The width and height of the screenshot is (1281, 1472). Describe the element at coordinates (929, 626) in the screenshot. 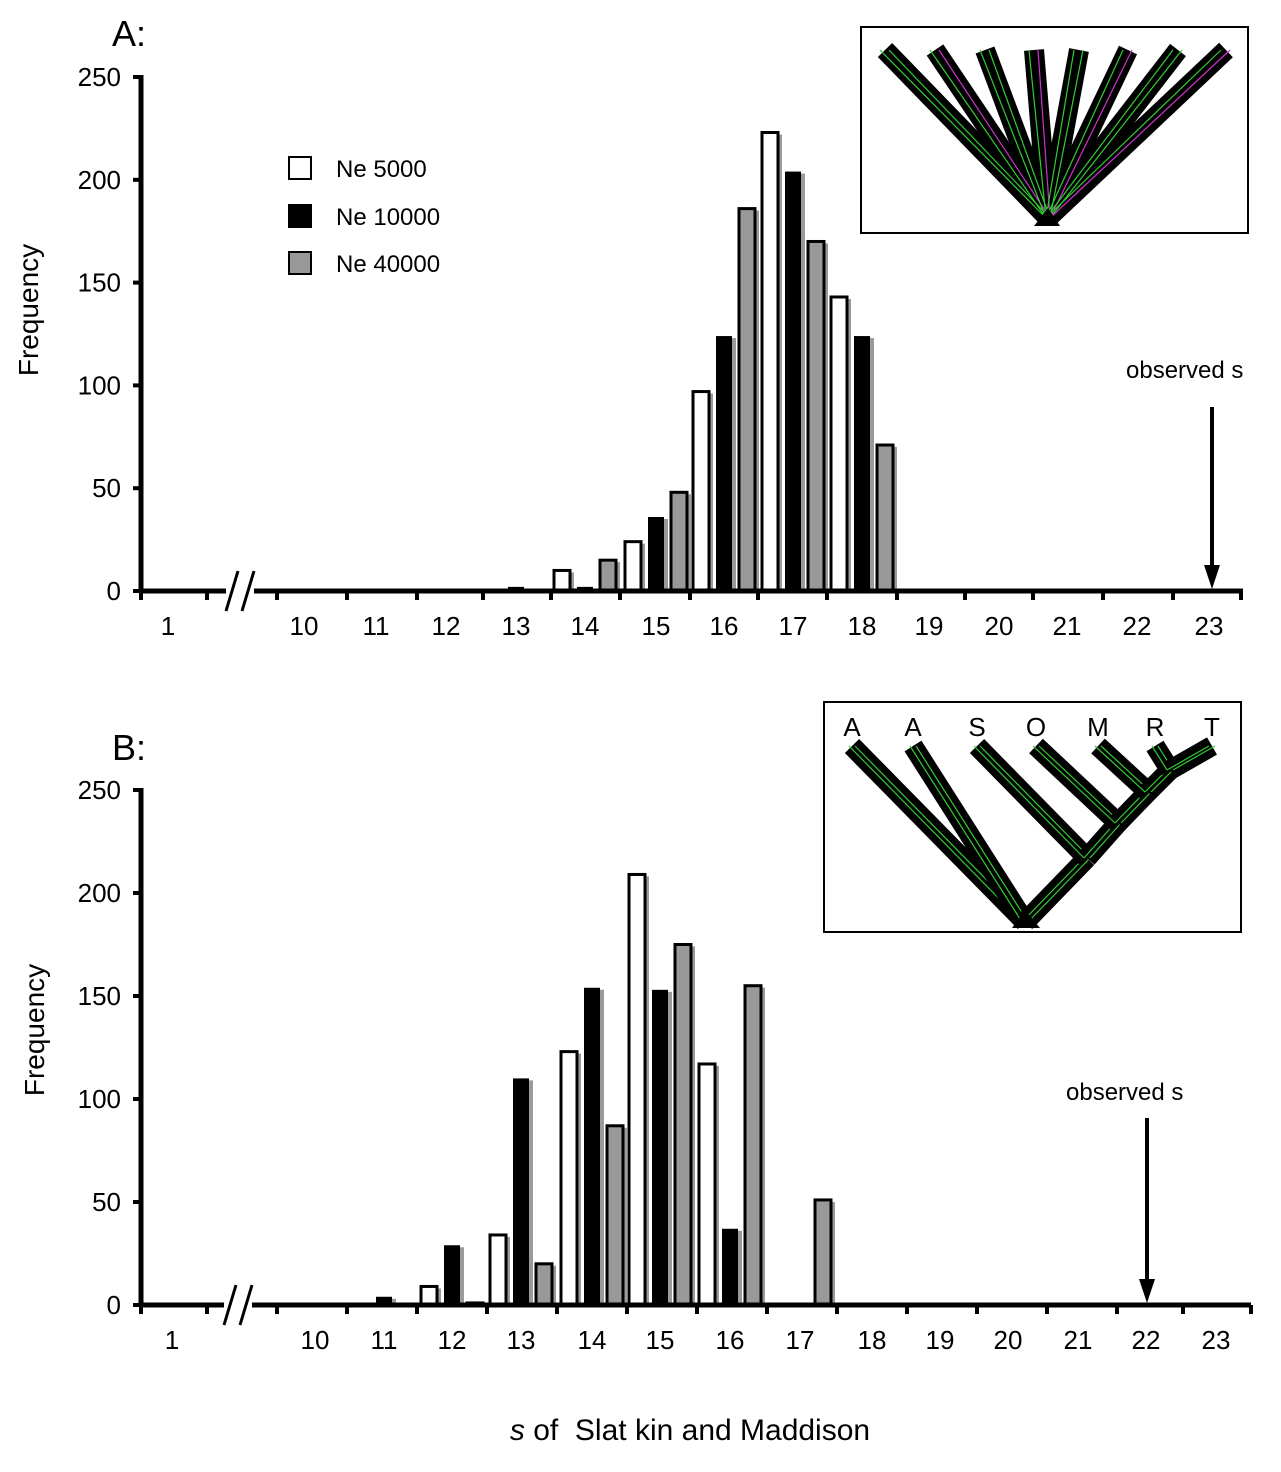

I see `panel-a-x-tick-label: 19` at that location.